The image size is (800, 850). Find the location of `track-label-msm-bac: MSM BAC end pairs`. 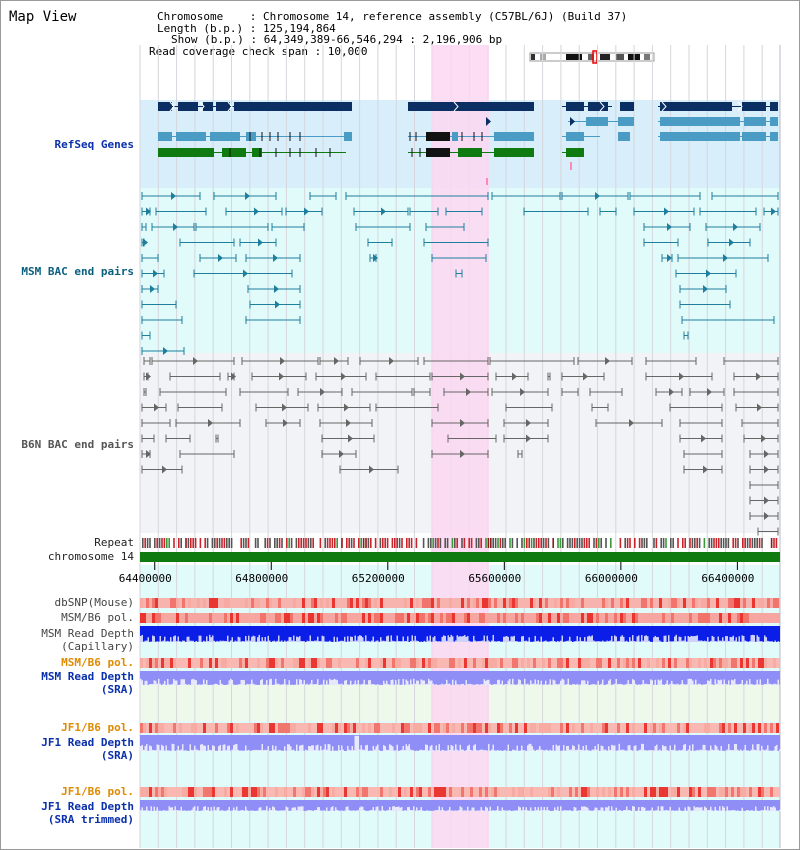

track-label-msm-bac: MSM BAC end pairs is located at coordinates (77, 271).